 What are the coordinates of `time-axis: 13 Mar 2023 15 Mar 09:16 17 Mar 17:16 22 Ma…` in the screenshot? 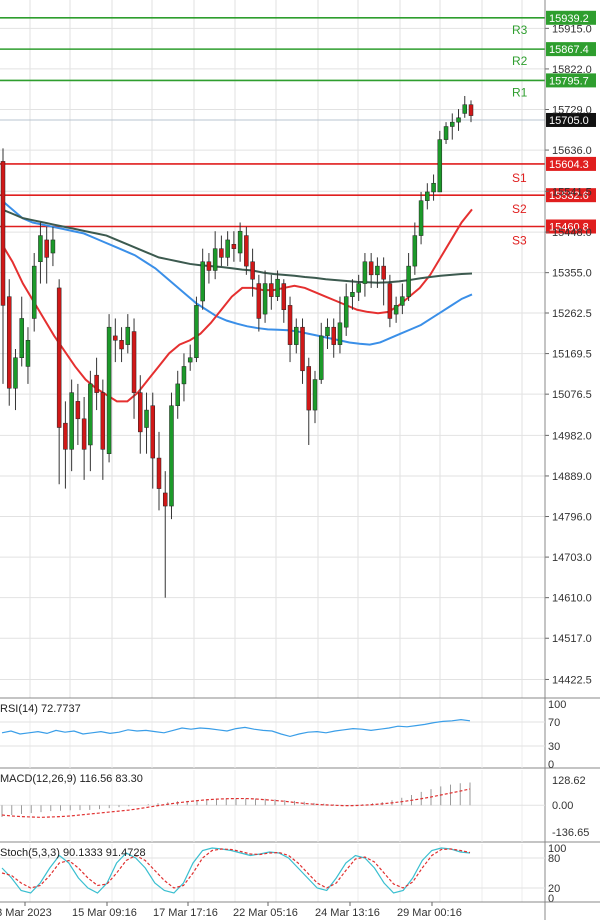 It's located at (300, 910).